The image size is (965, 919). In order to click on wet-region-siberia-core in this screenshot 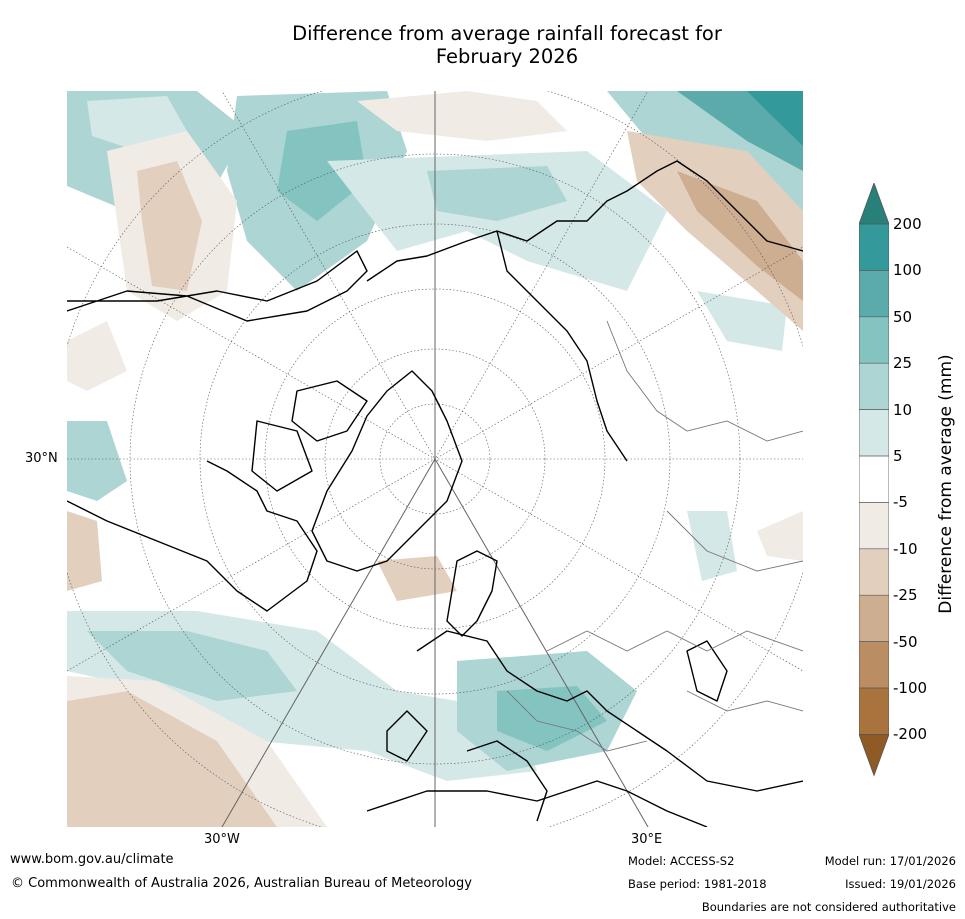, I will do `click(497, 193)`.